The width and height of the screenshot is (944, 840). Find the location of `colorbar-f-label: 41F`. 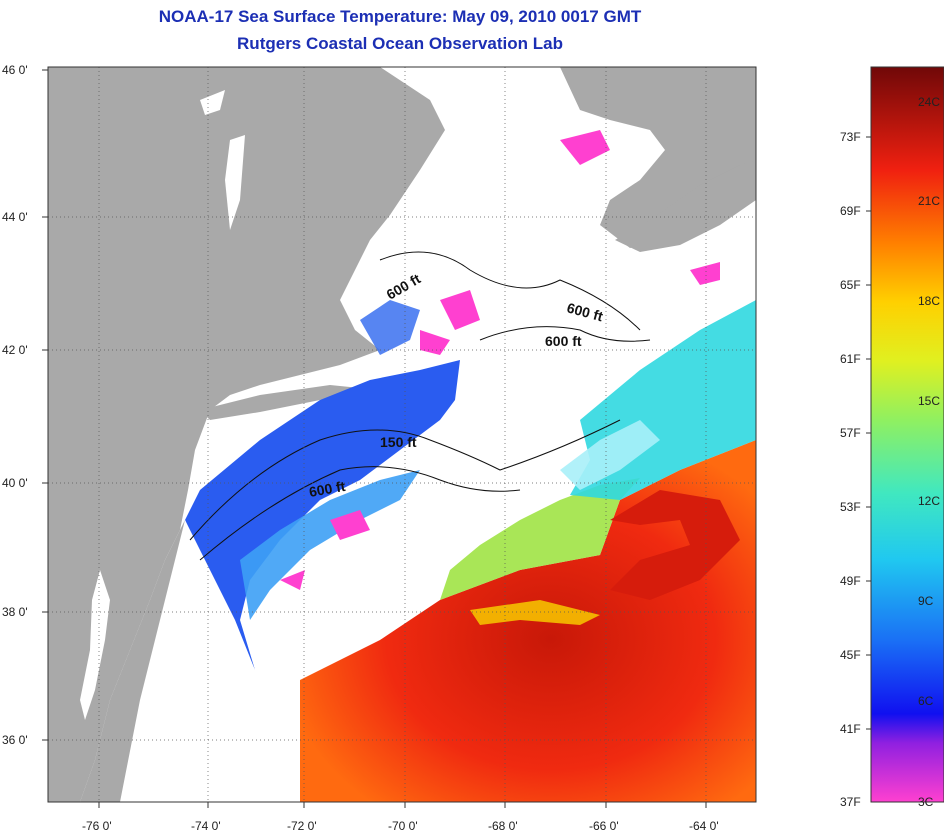

colorbar-f-label: 41F is located at coordinates (850, 729).